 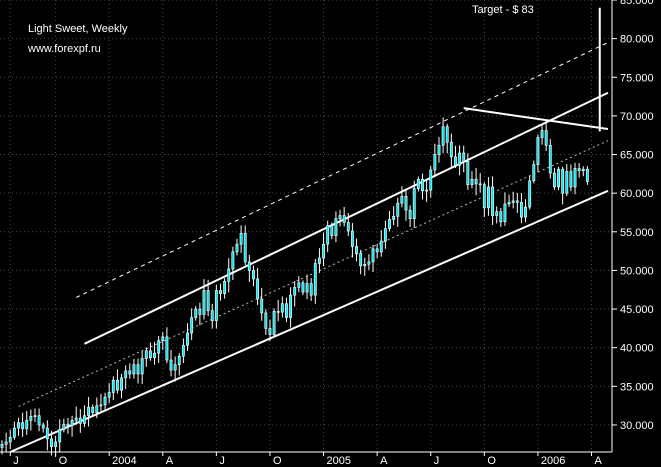 I want to click on x-tick-label: 2005, so click(x=339, y=461).